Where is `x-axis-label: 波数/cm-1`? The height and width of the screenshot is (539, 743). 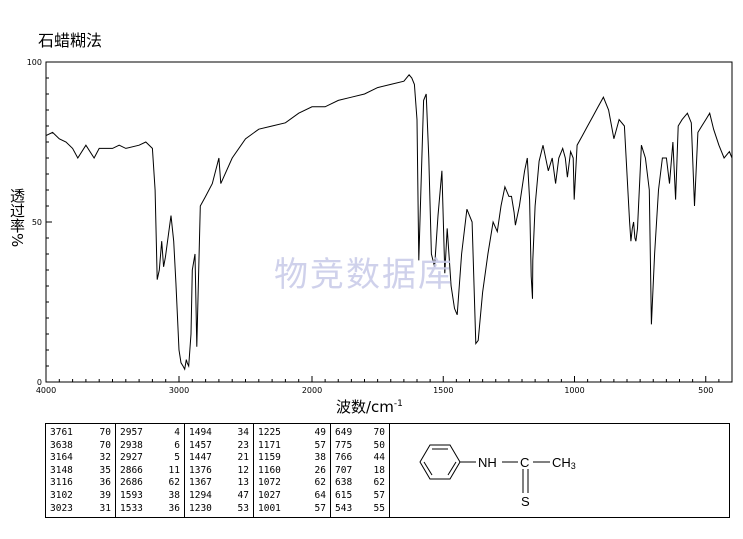
x-axis-label: 波数/cm-1 is located at coordinates (369, 406).